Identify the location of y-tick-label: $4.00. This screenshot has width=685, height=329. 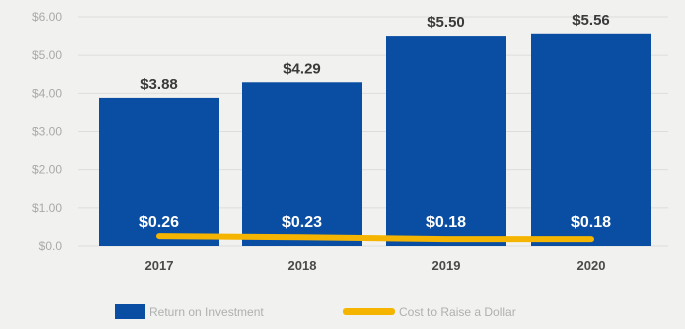
(47, 93).